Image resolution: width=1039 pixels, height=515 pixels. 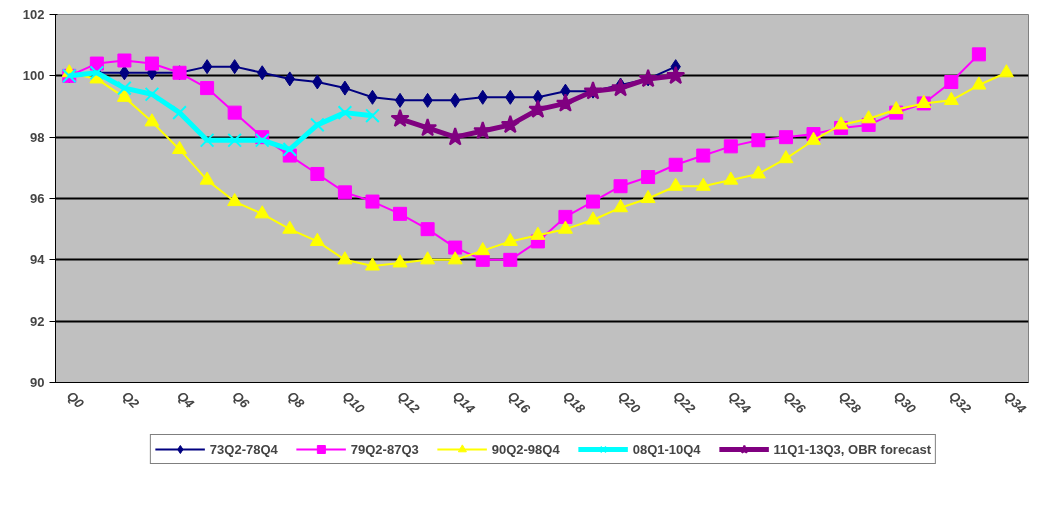 I want to click on x-tick-label: Q24, so click(x=740, y=402).